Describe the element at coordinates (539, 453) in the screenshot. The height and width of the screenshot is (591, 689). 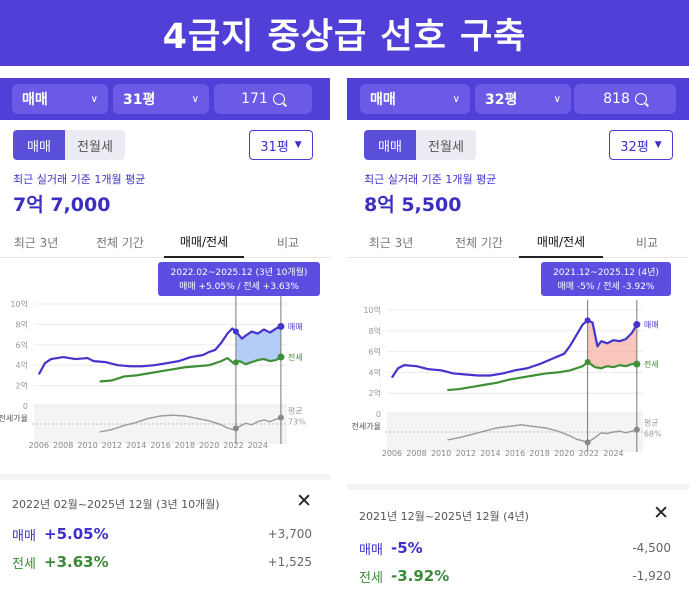
I see `x-tick-label: 2018` at that location.